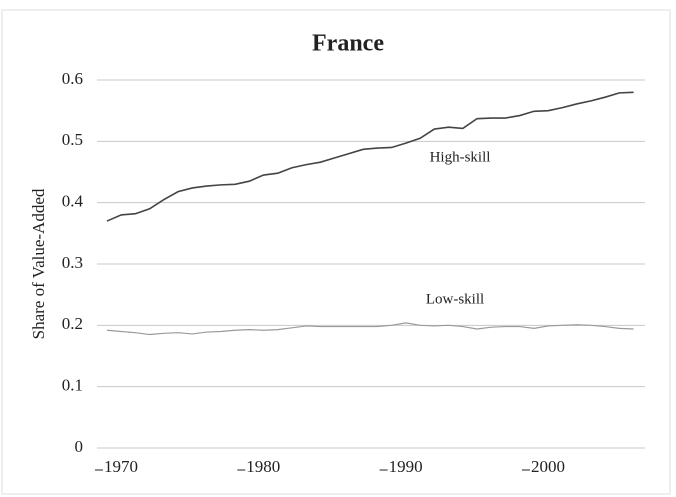 The height and width of the screenshot is (497, 676). What do you see at coordinates (406, 466) in the screenshot?
I see `x-tick-label: 1990` at bounding box center [406, 466].